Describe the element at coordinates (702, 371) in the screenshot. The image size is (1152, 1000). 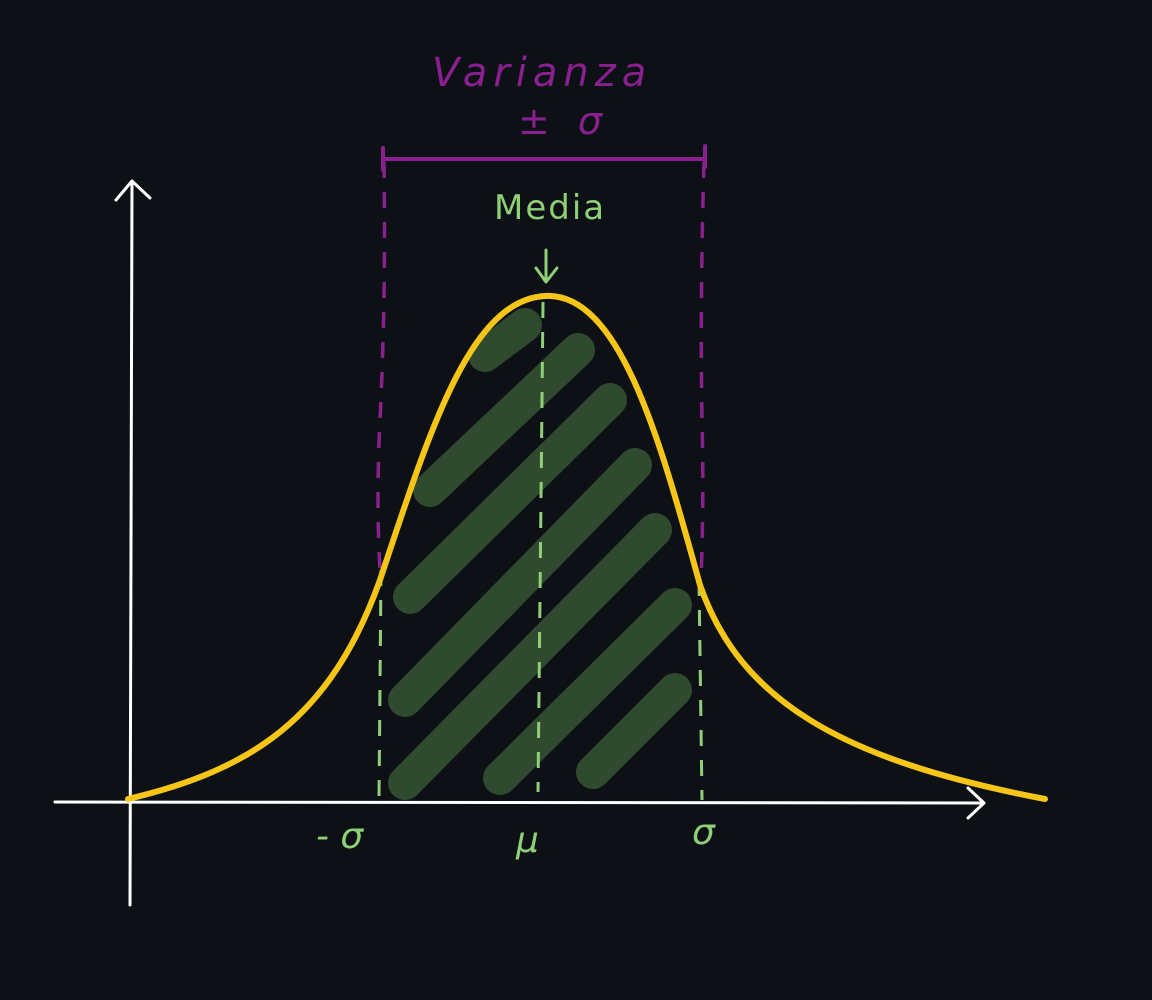
I see `right-variance-line` at that location.